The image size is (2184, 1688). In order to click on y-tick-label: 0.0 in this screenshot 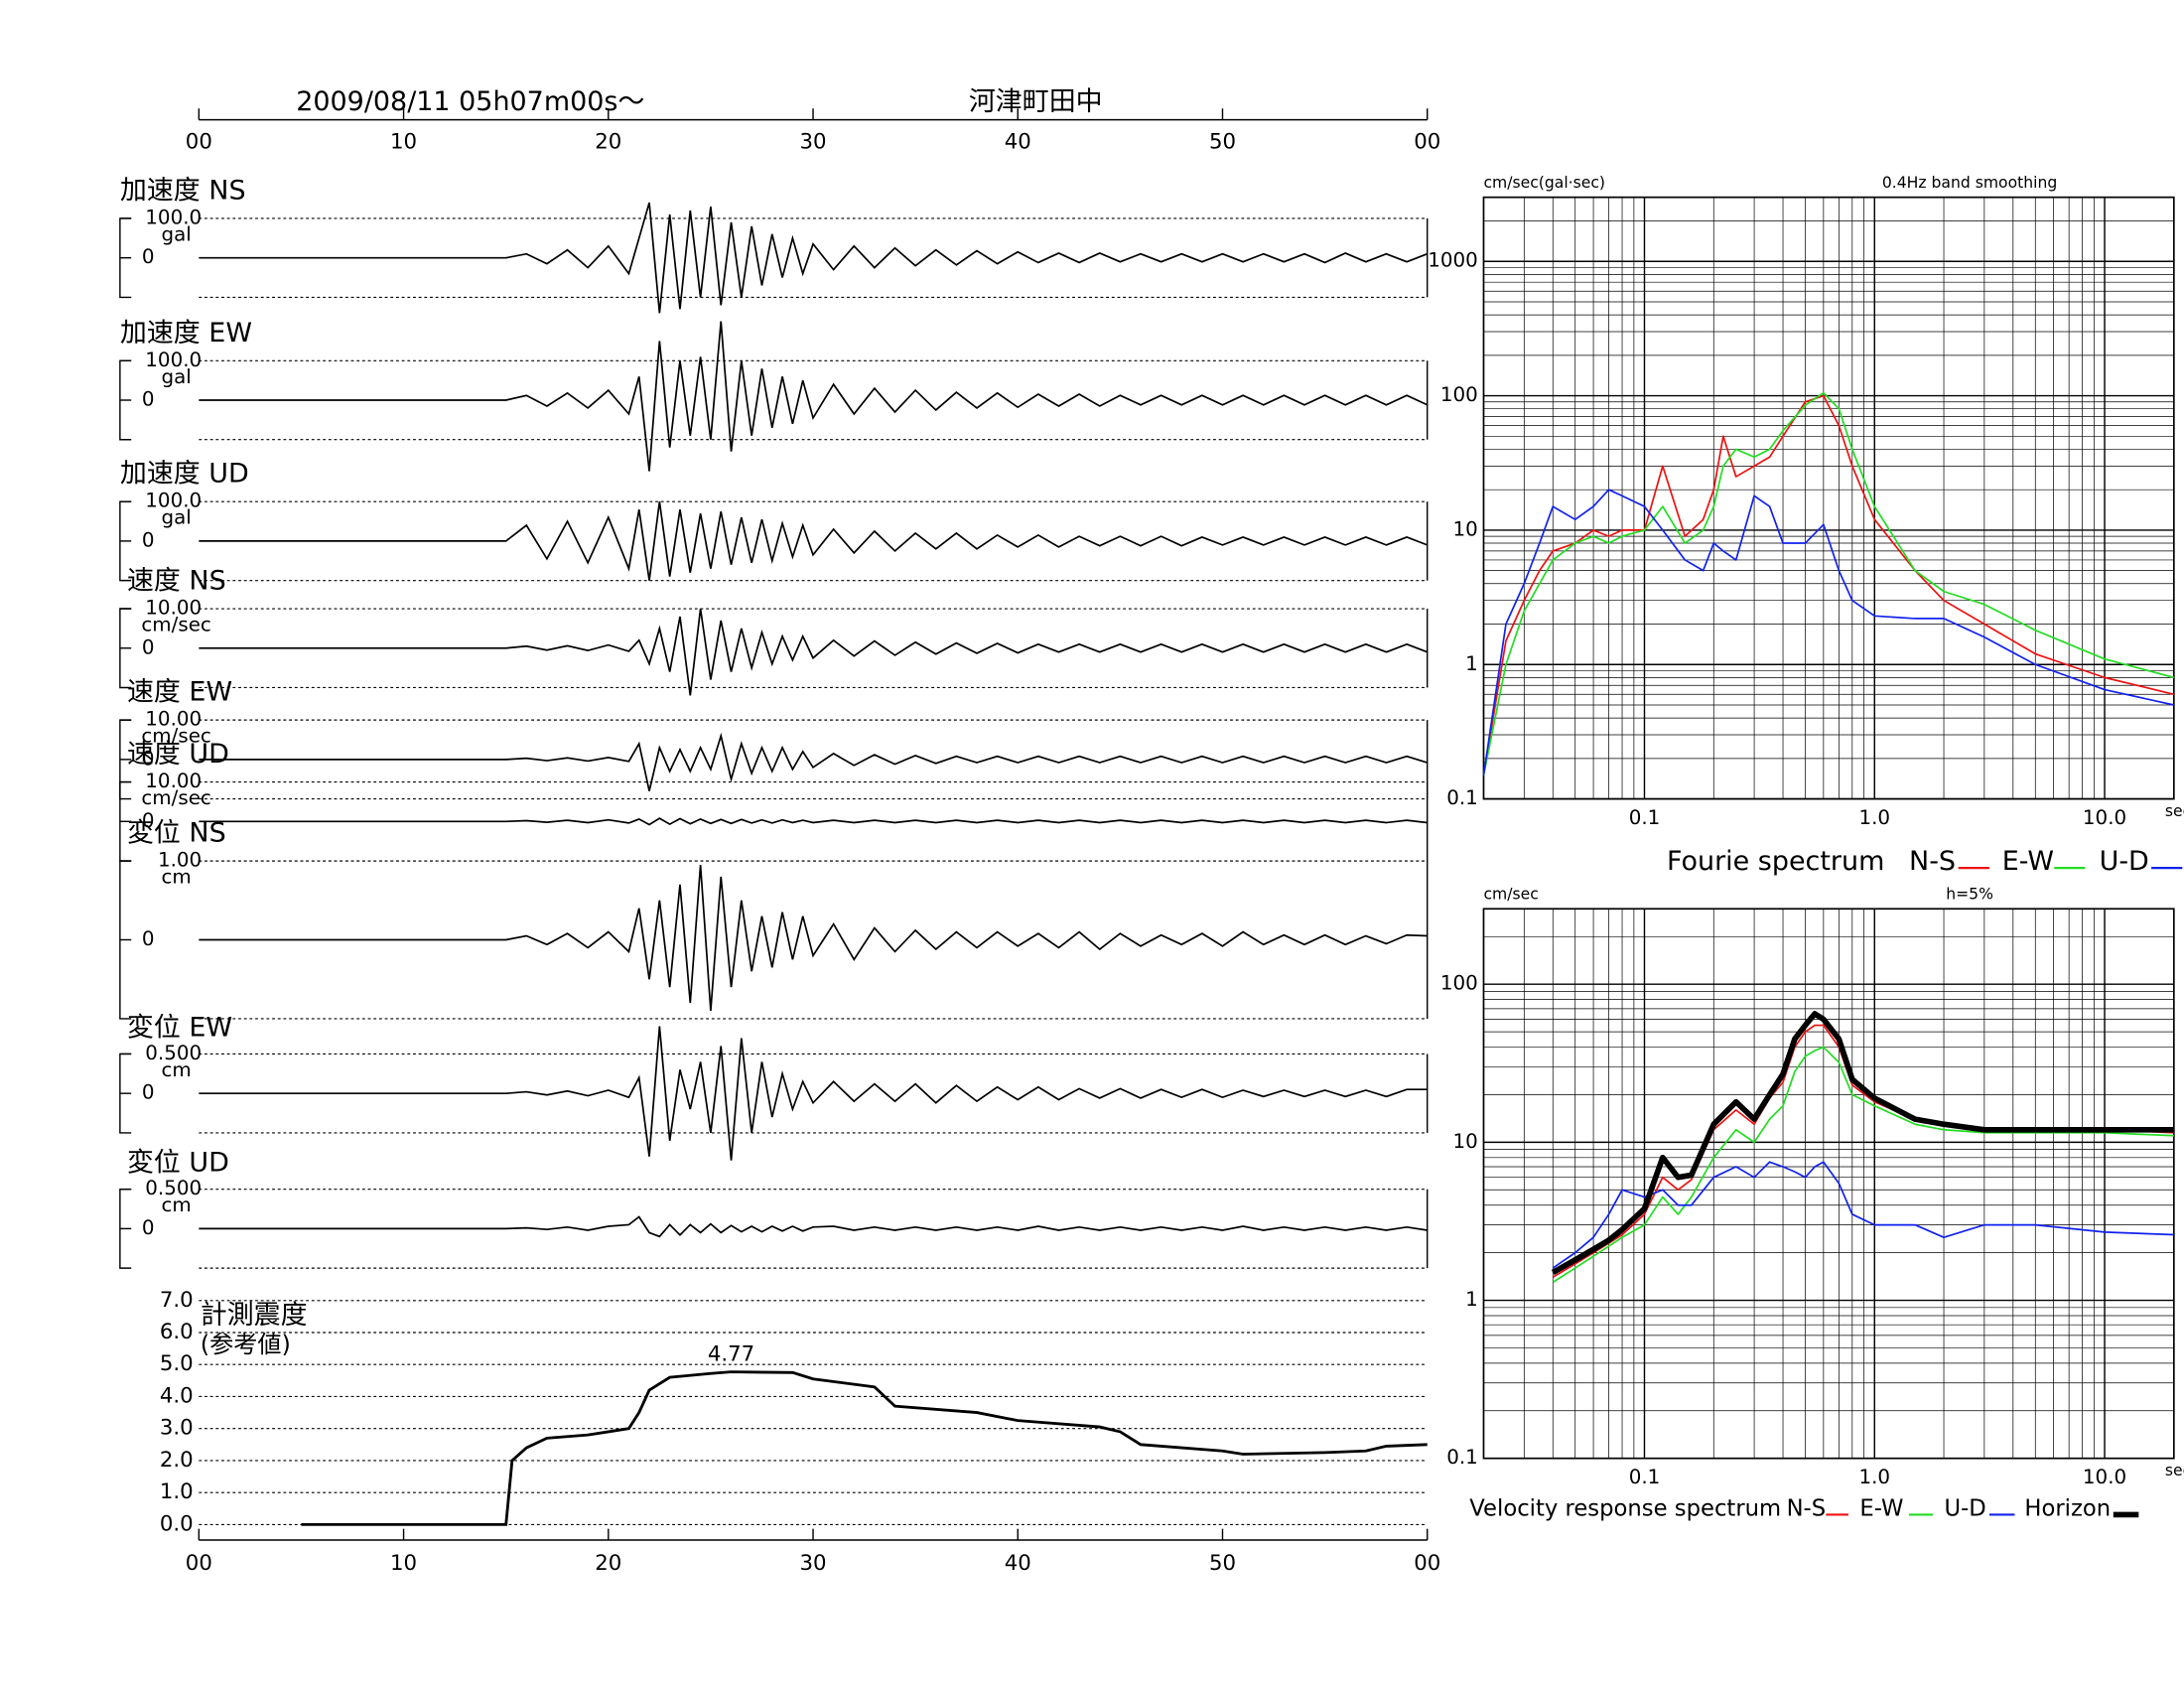, I will do `click(177, 1523)`.